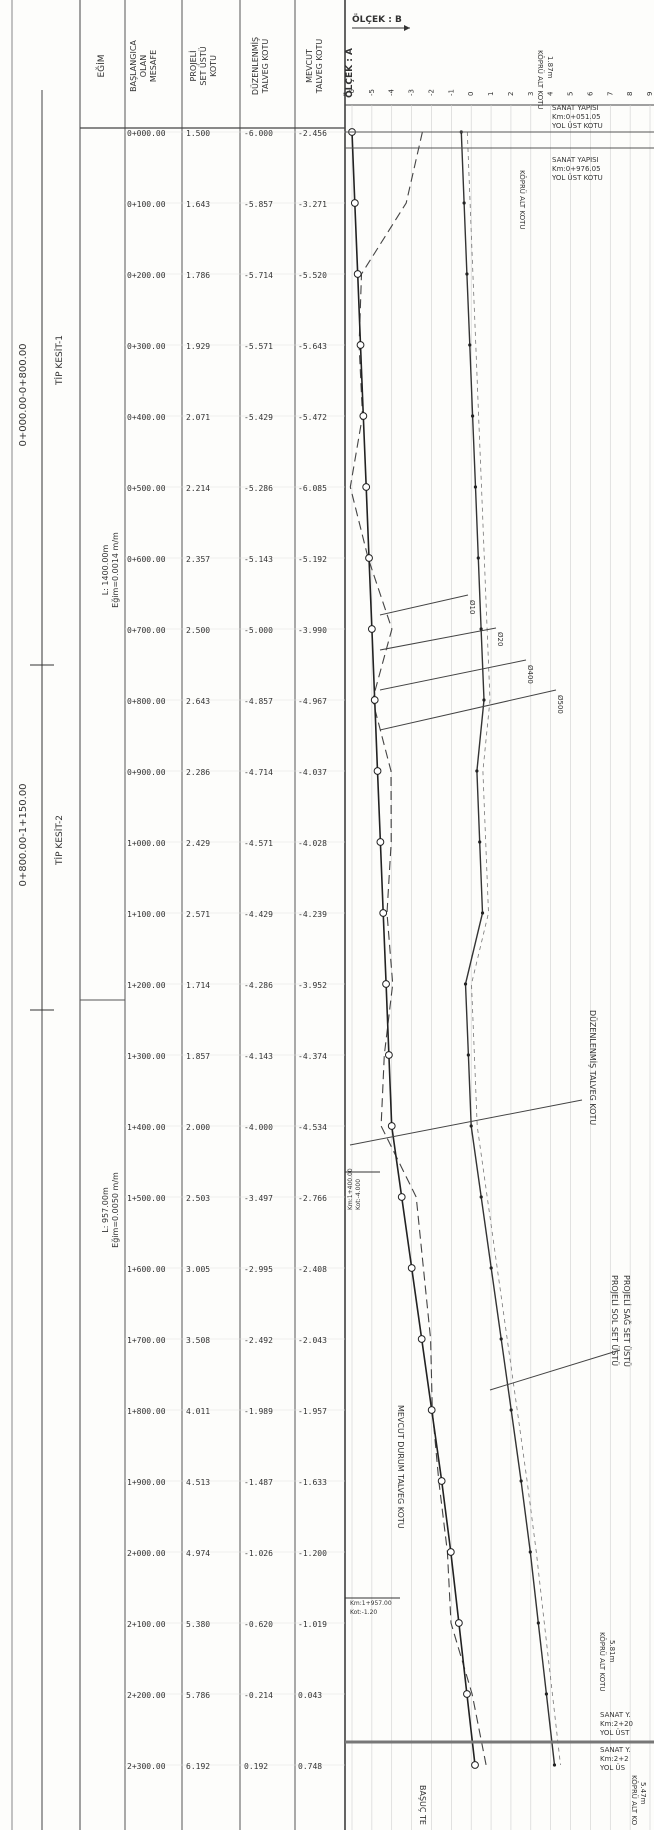 This screenshot has height=1830, width=654. What do you see at coordinates (198, 133) in the screenshot?
I see `row-proj-value: 1.500` at bounding box center [198, 133].